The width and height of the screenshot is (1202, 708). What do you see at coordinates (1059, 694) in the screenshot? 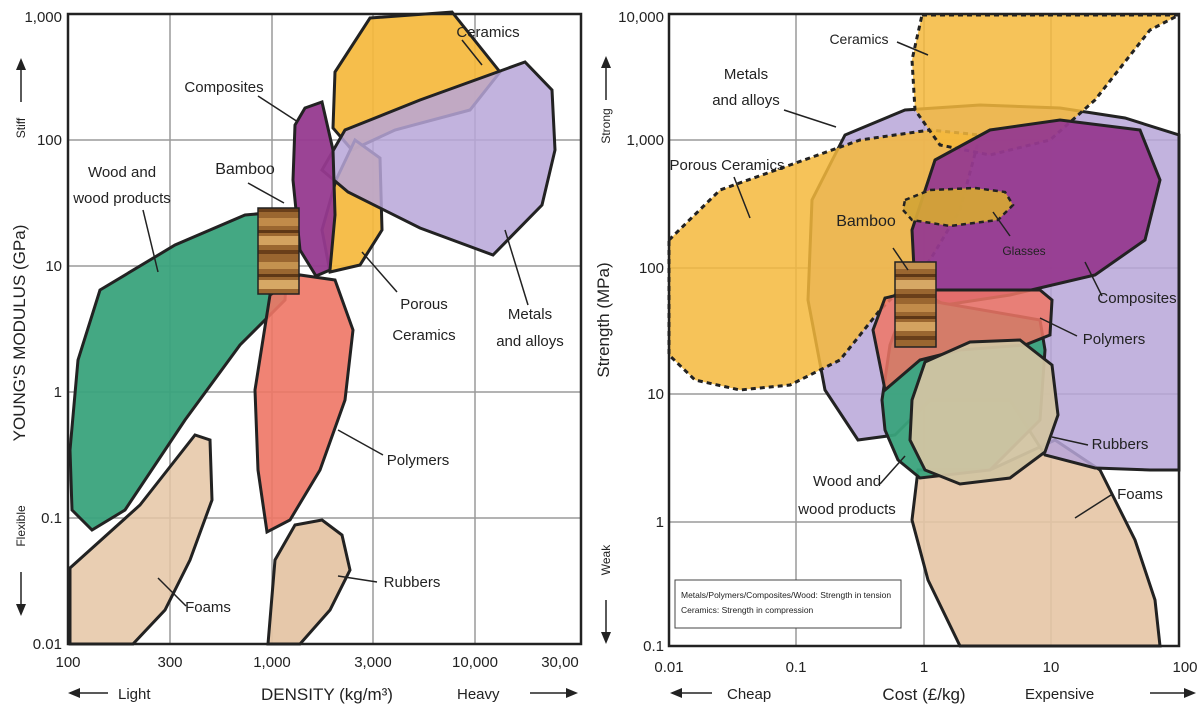
I see `x-hint-high-right: Expensive` at bounding box center [1059, 694].